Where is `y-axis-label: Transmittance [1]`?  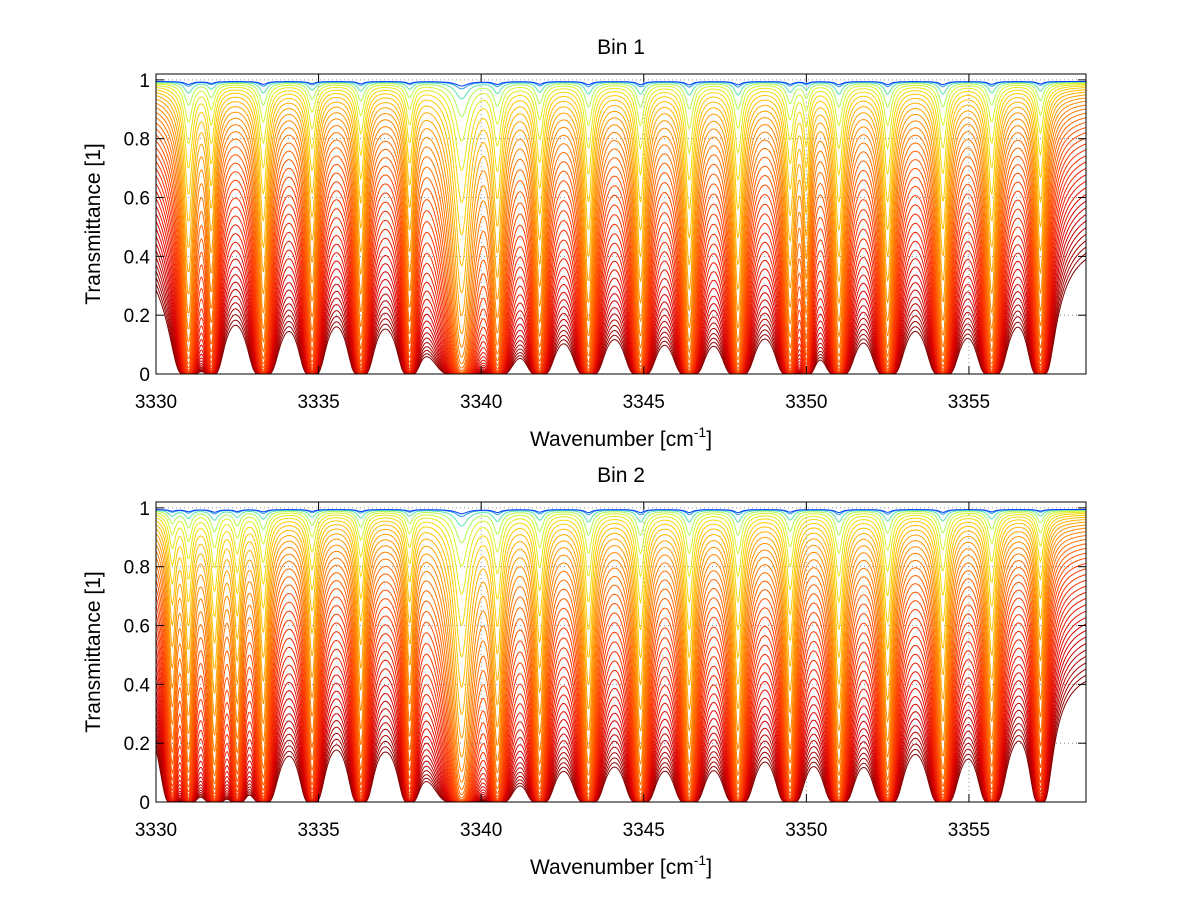 y-axis-label: Transmittance [1] is located at coordinates (93, 651).